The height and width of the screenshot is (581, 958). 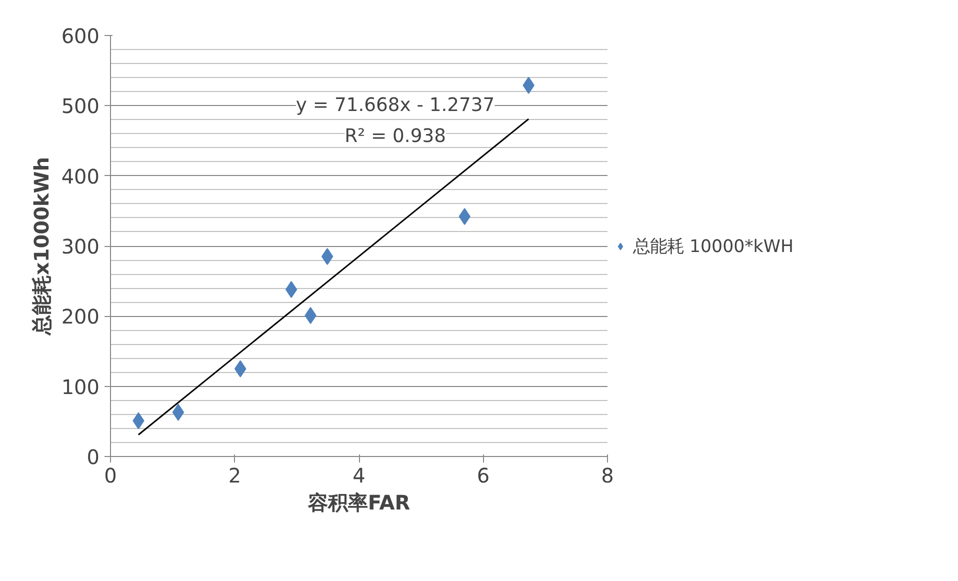 I want to click on x-tick-label: 6, so click(x=483, y=476).